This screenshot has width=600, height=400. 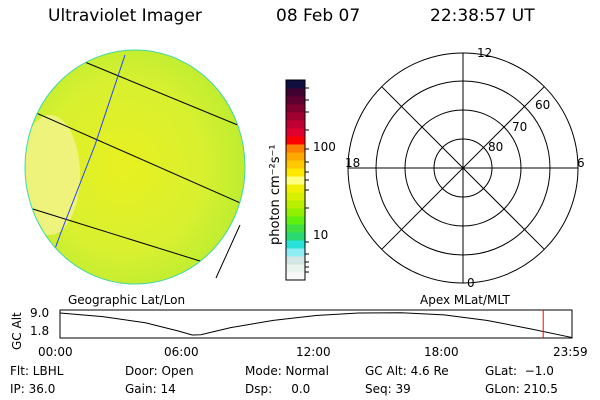 What do you see at coordinates (570, 352) in the screenshot?
I see `xtick: 23:59` at bounding box center [570, 352].